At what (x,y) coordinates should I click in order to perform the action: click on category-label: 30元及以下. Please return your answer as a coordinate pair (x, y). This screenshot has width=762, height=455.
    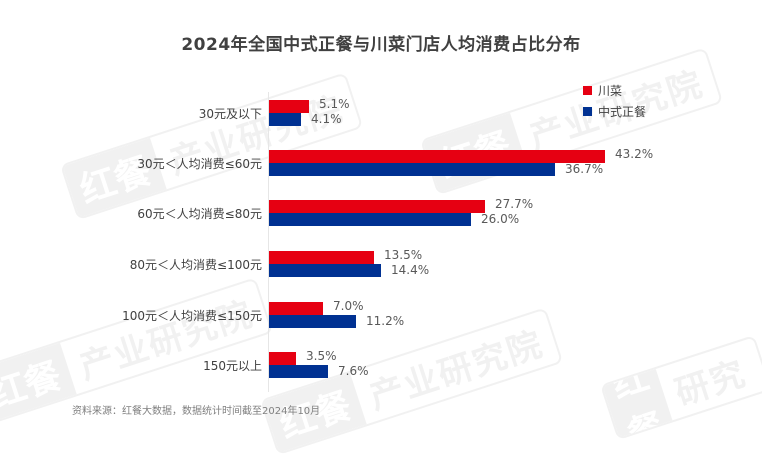
    Looking at the image, I should click on (230, 114).